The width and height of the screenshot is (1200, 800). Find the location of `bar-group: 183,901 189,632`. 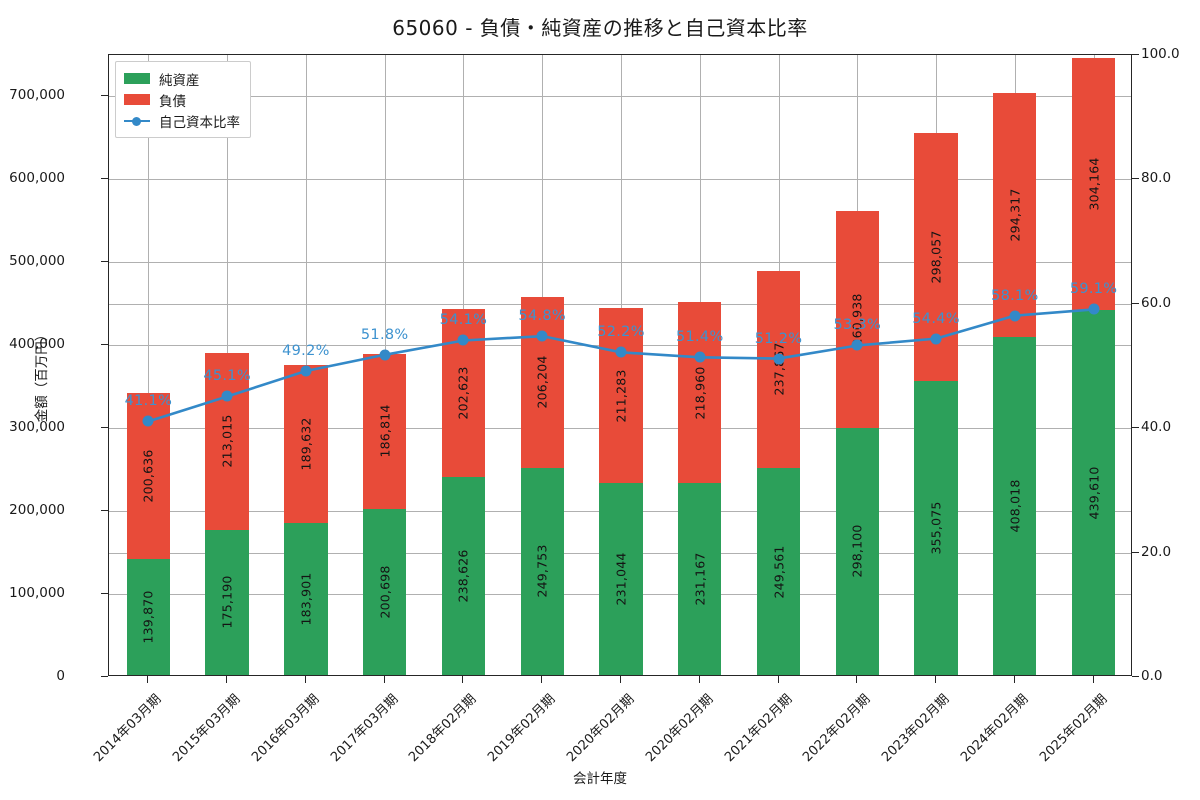

bar-group: 183,901 189,632 is located at coordinates (306, 520).